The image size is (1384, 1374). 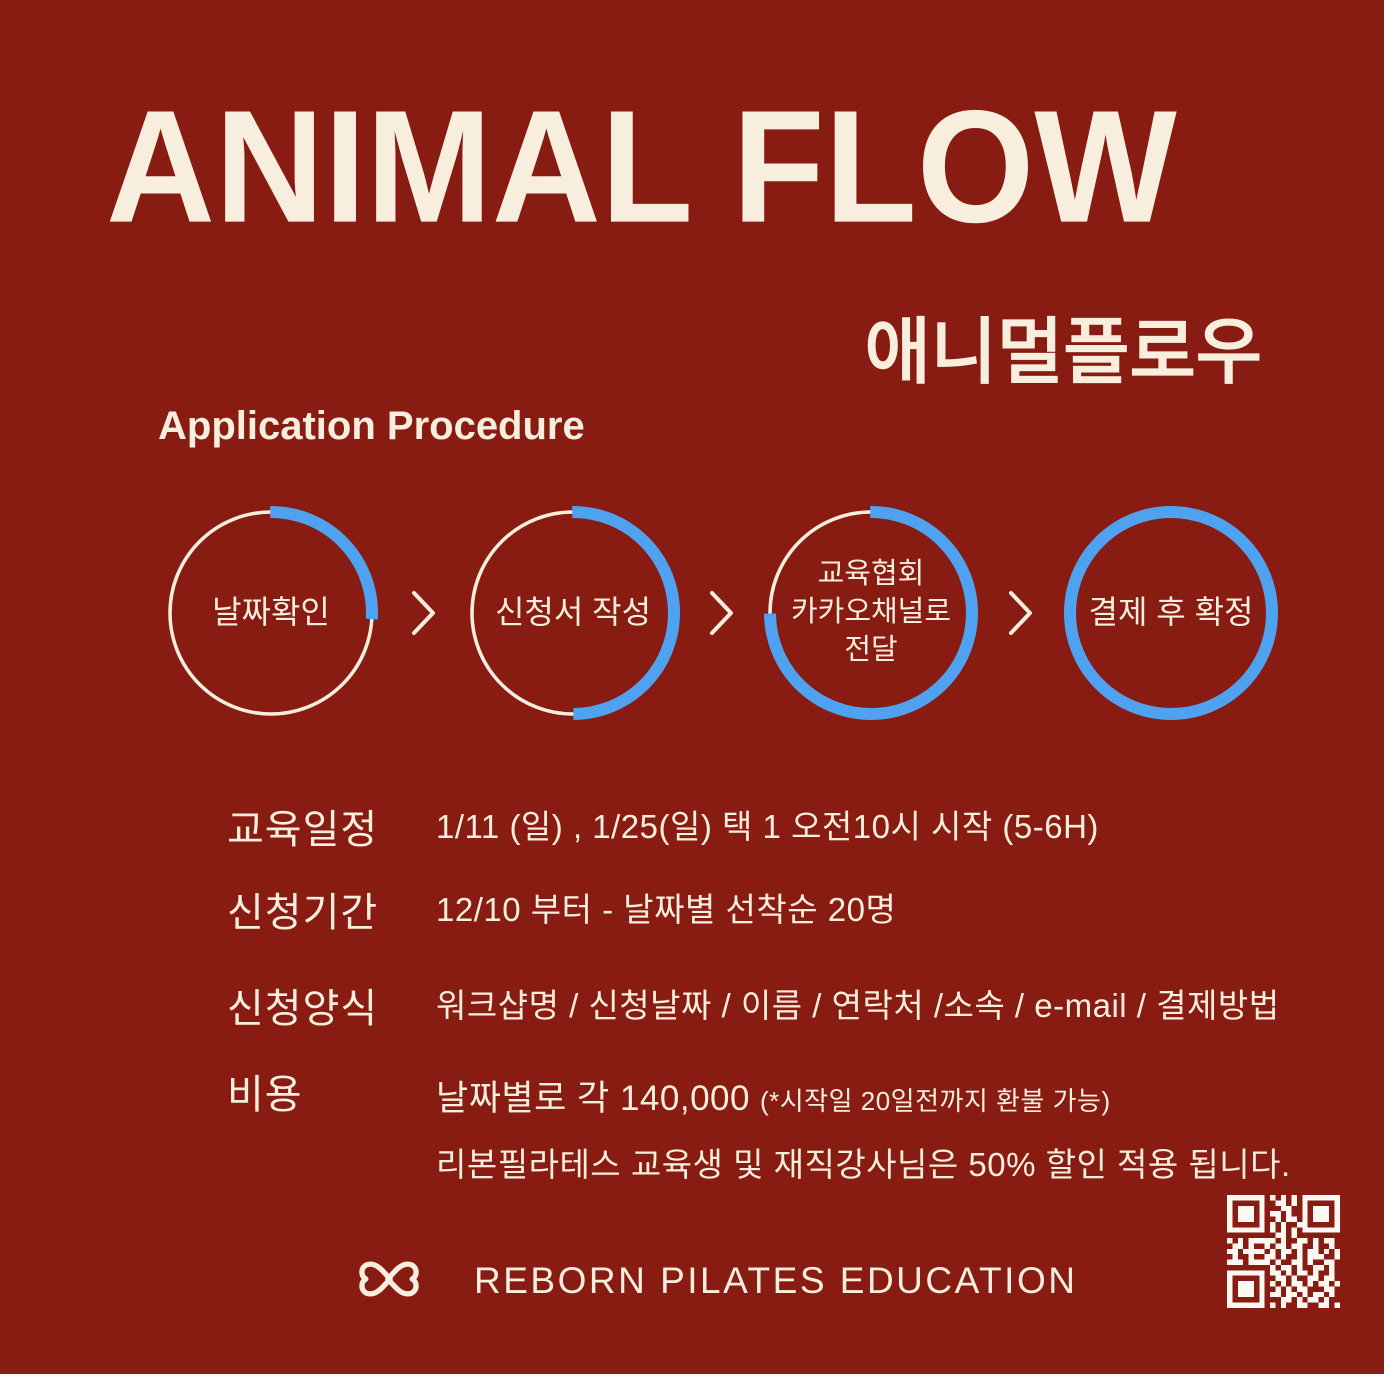 What do you see at coordinates (593, 1098) in the screenshot?
I see `price-text: 날짜별로 각 140,000` at bounding box center [593, 1098].